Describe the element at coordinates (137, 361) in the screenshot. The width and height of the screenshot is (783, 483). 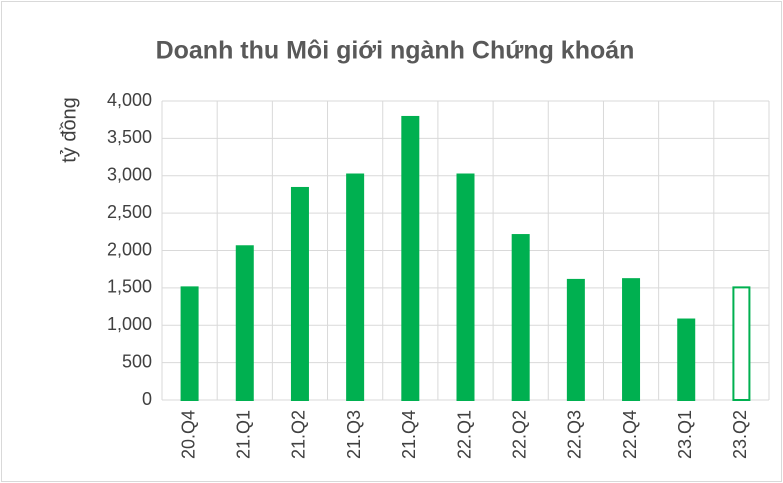
I see `y-tick-label: 500` at that location.